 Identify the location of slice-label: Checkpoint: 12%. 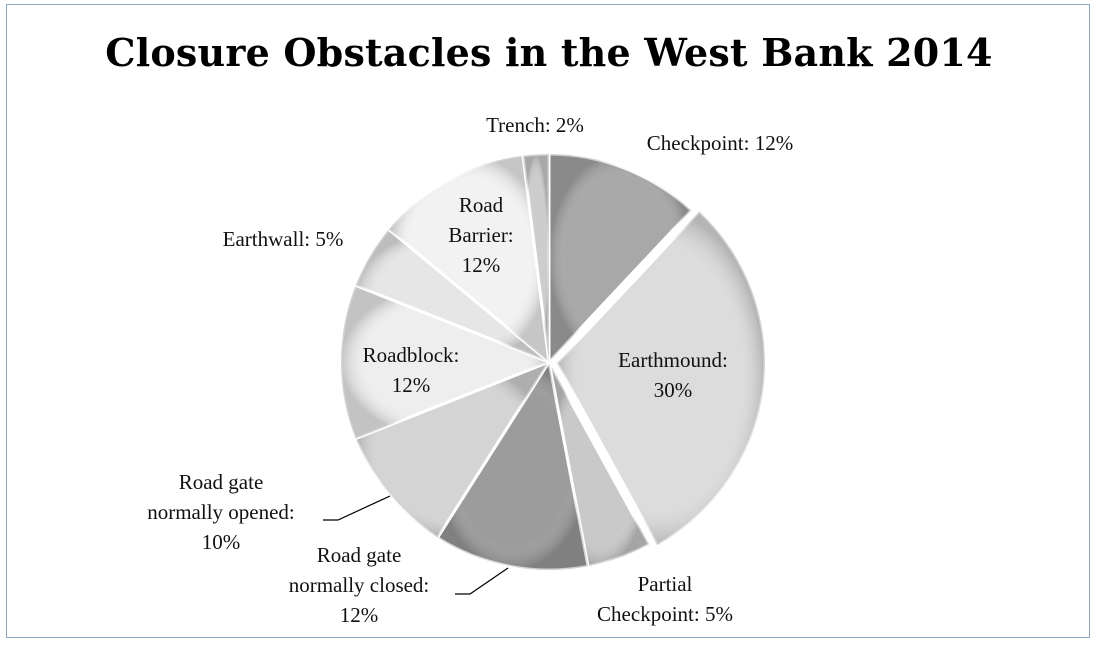
(720, 143).